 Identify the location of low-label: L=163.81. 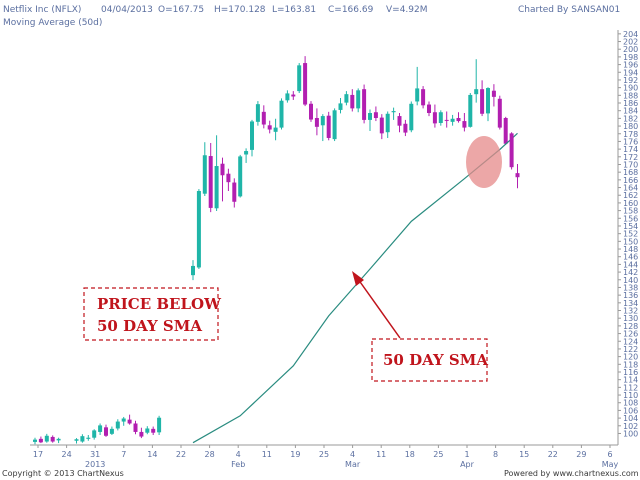
(294, 10).